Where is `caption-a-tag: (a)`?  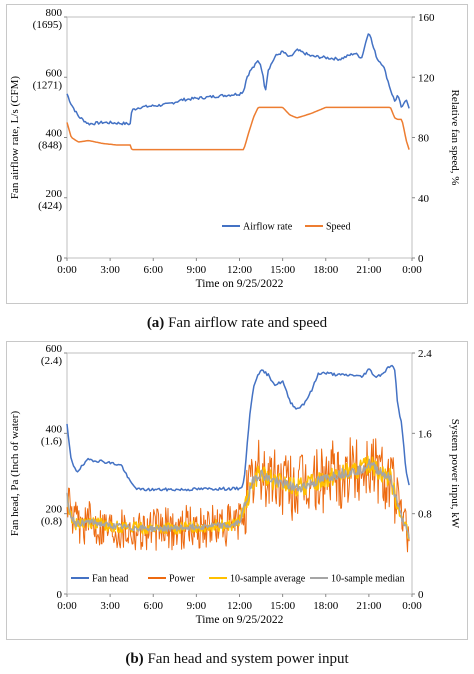 caption-a-tag: (a) is located at coordinates (155, 323).